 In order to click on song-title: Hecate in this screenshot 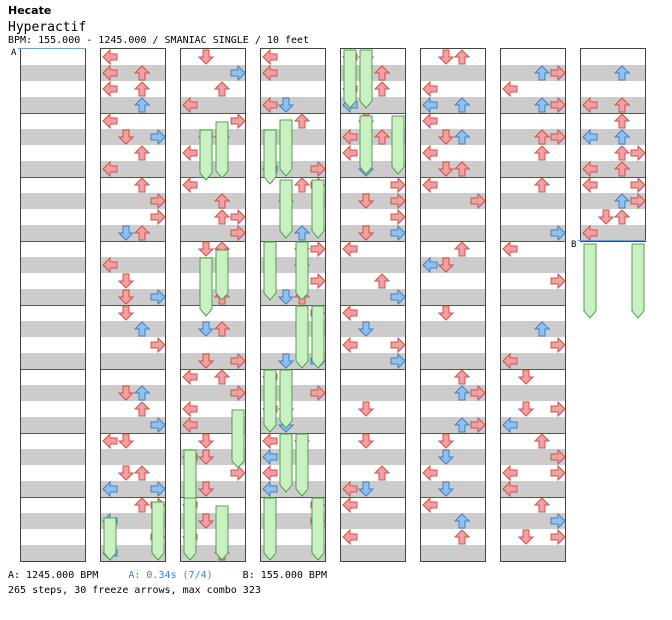, I will do `click(30, 10)`.